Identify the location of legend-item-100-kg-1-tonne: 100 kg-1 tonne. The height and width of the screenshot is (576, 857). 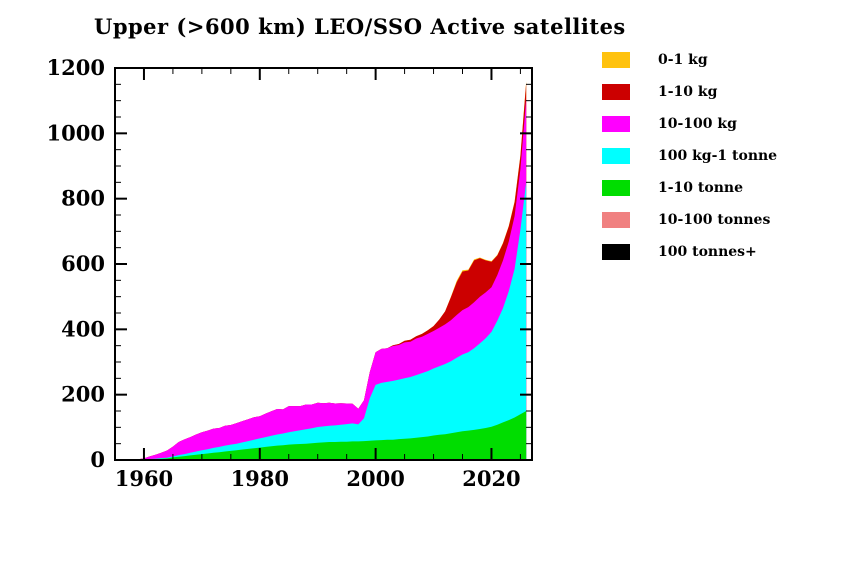
(689, 156).